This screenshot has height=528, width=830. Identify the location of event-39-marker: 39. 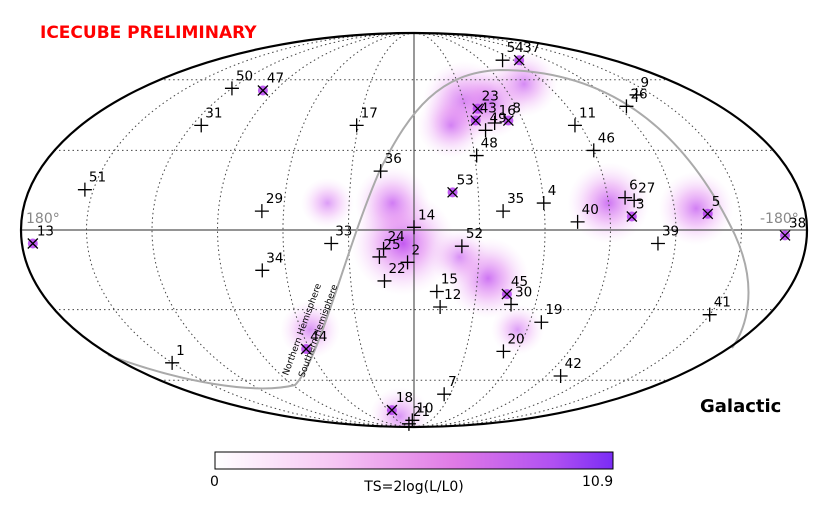
(664, 237).